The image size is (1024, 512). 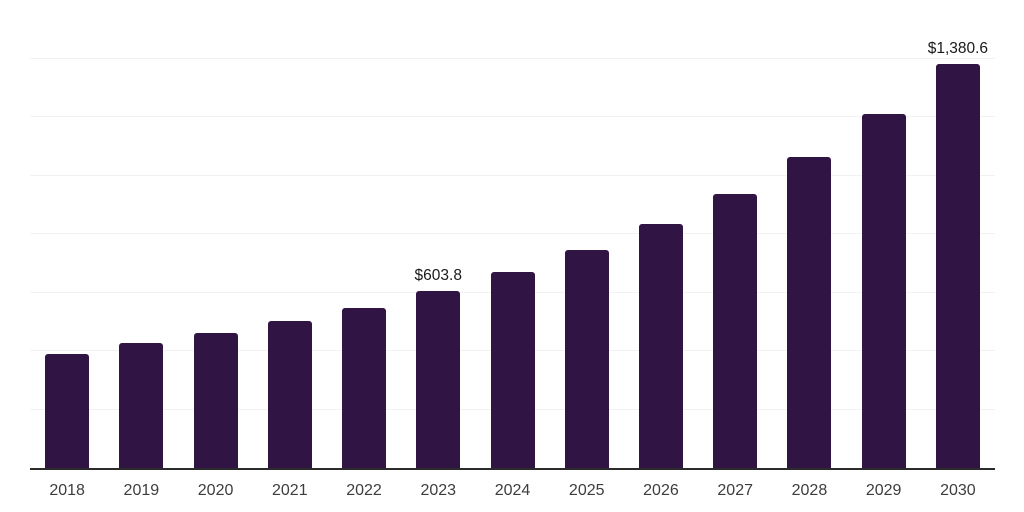 I want to click on bar-2028, so click(x=809, y=312).